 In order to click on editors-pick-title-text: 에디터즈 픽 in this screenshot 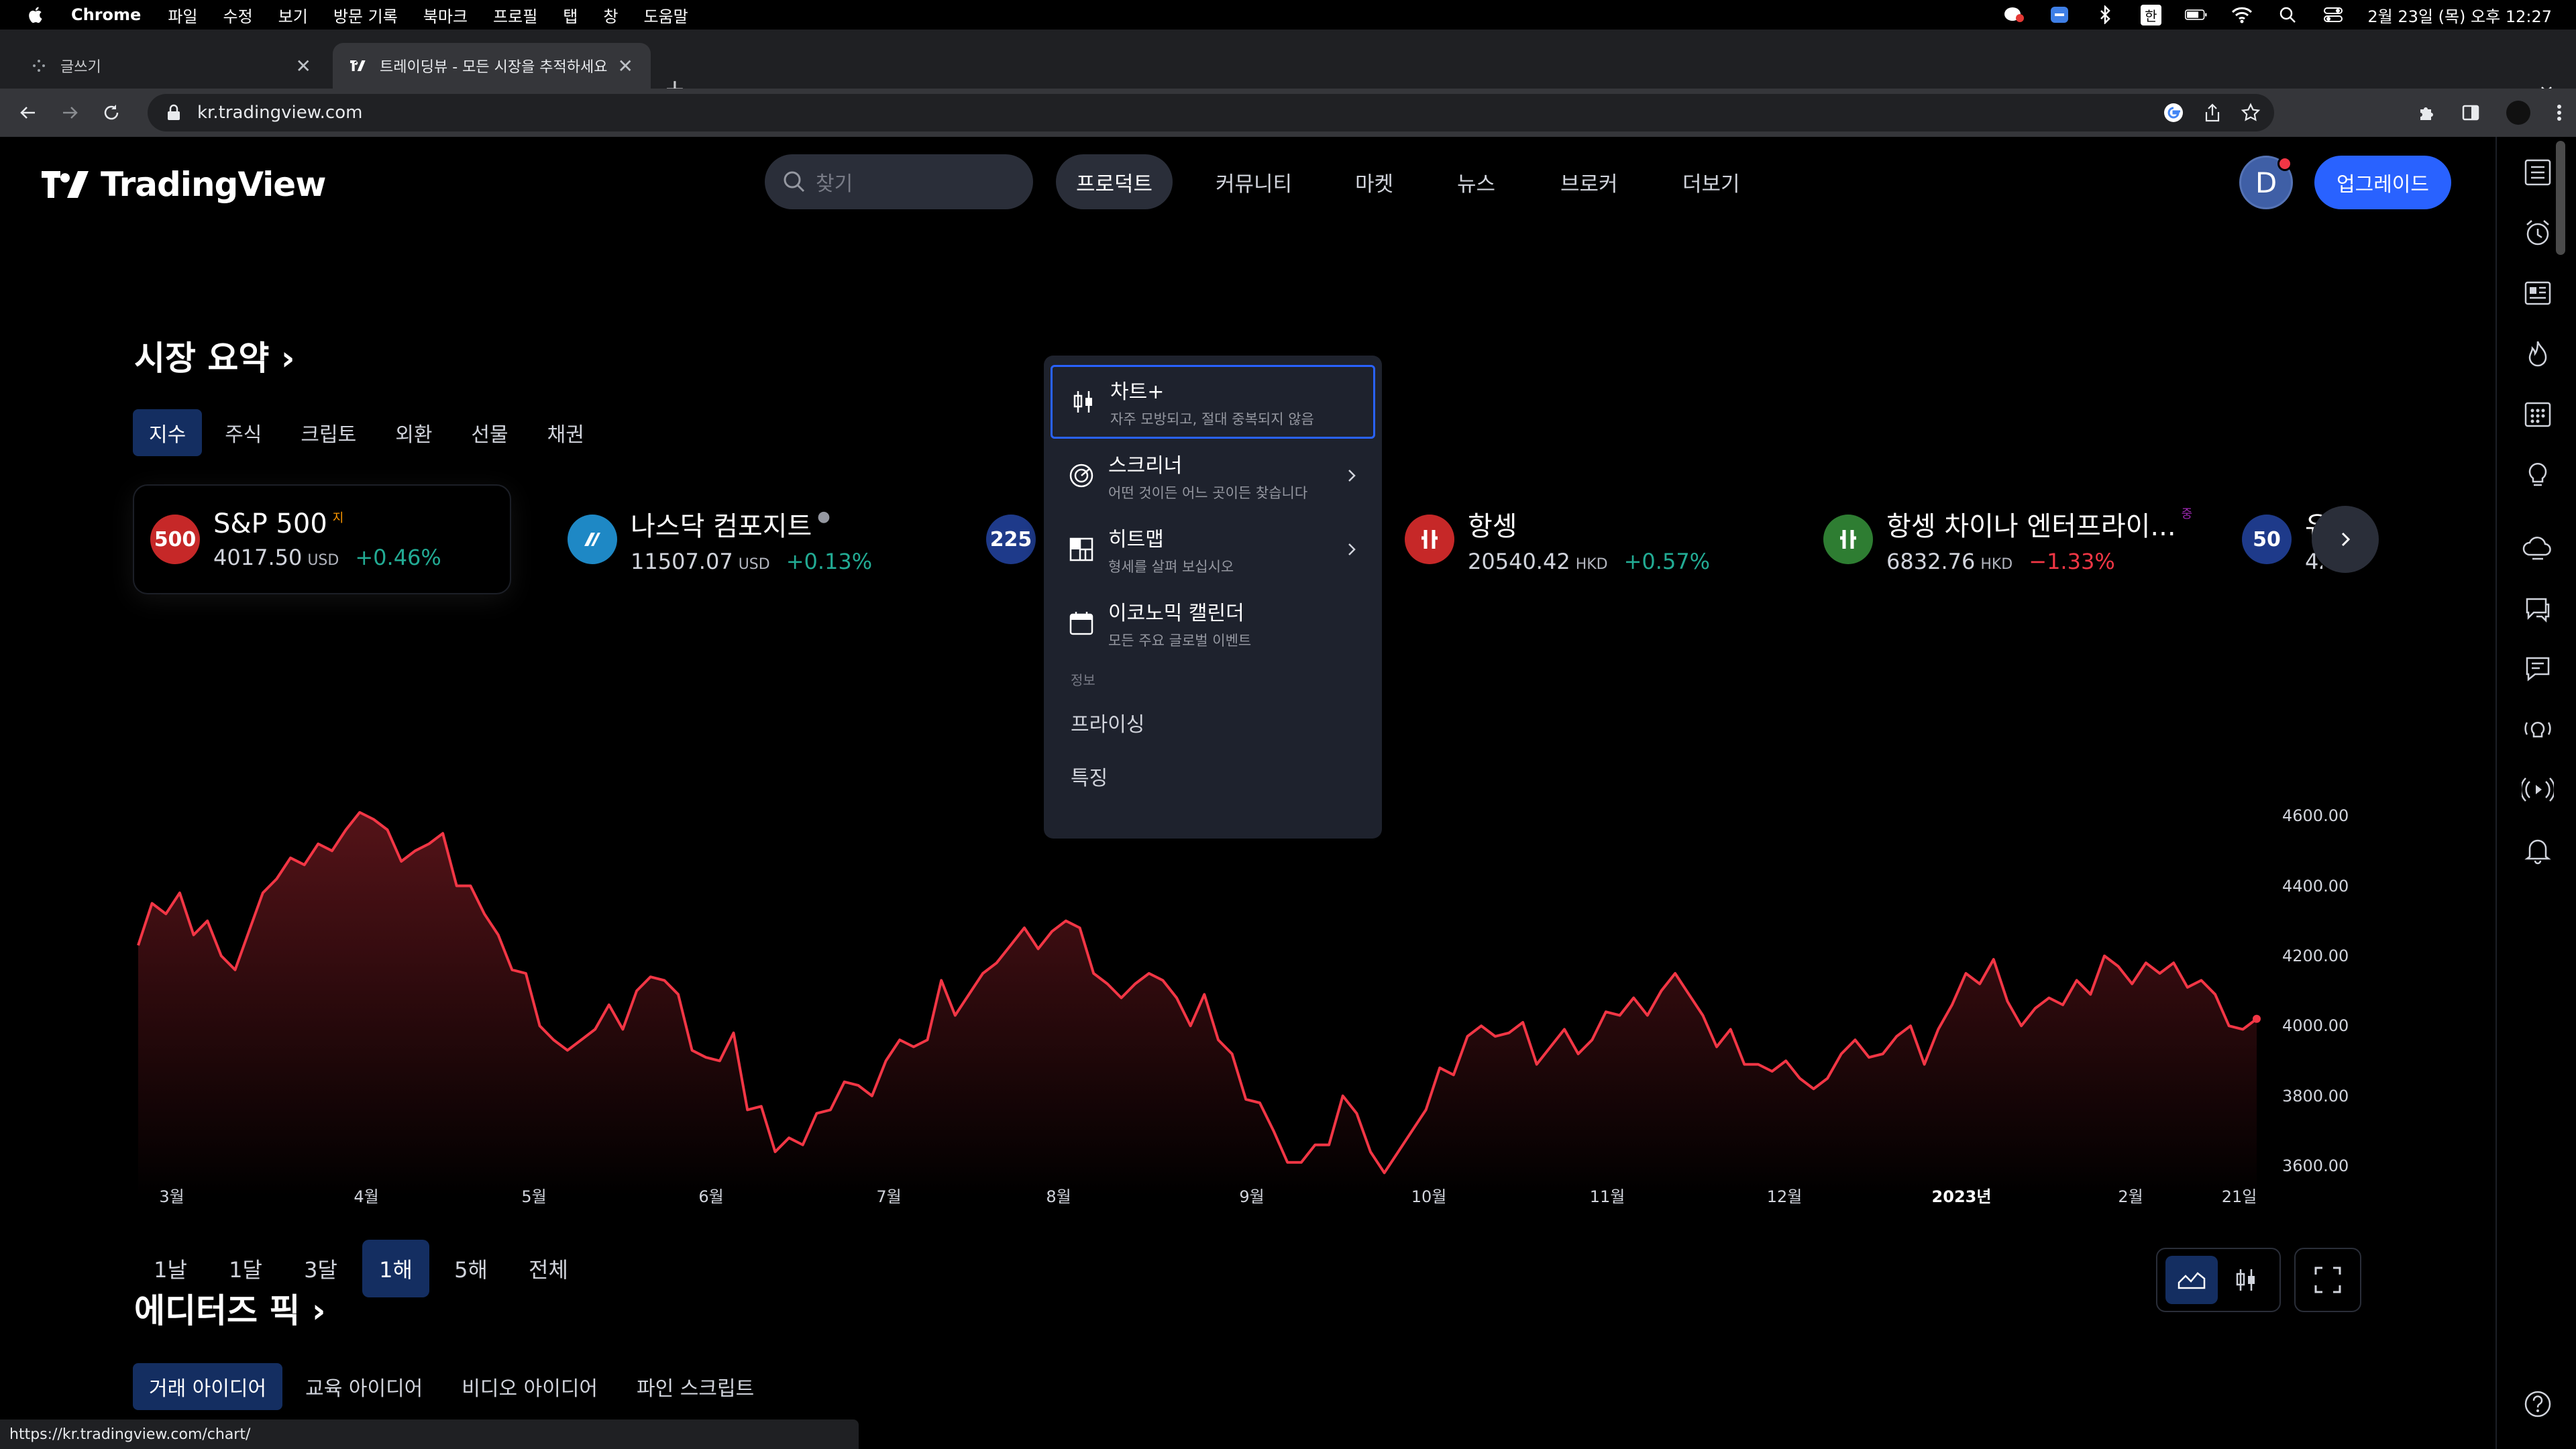, I will do `click(217, 1310)`.